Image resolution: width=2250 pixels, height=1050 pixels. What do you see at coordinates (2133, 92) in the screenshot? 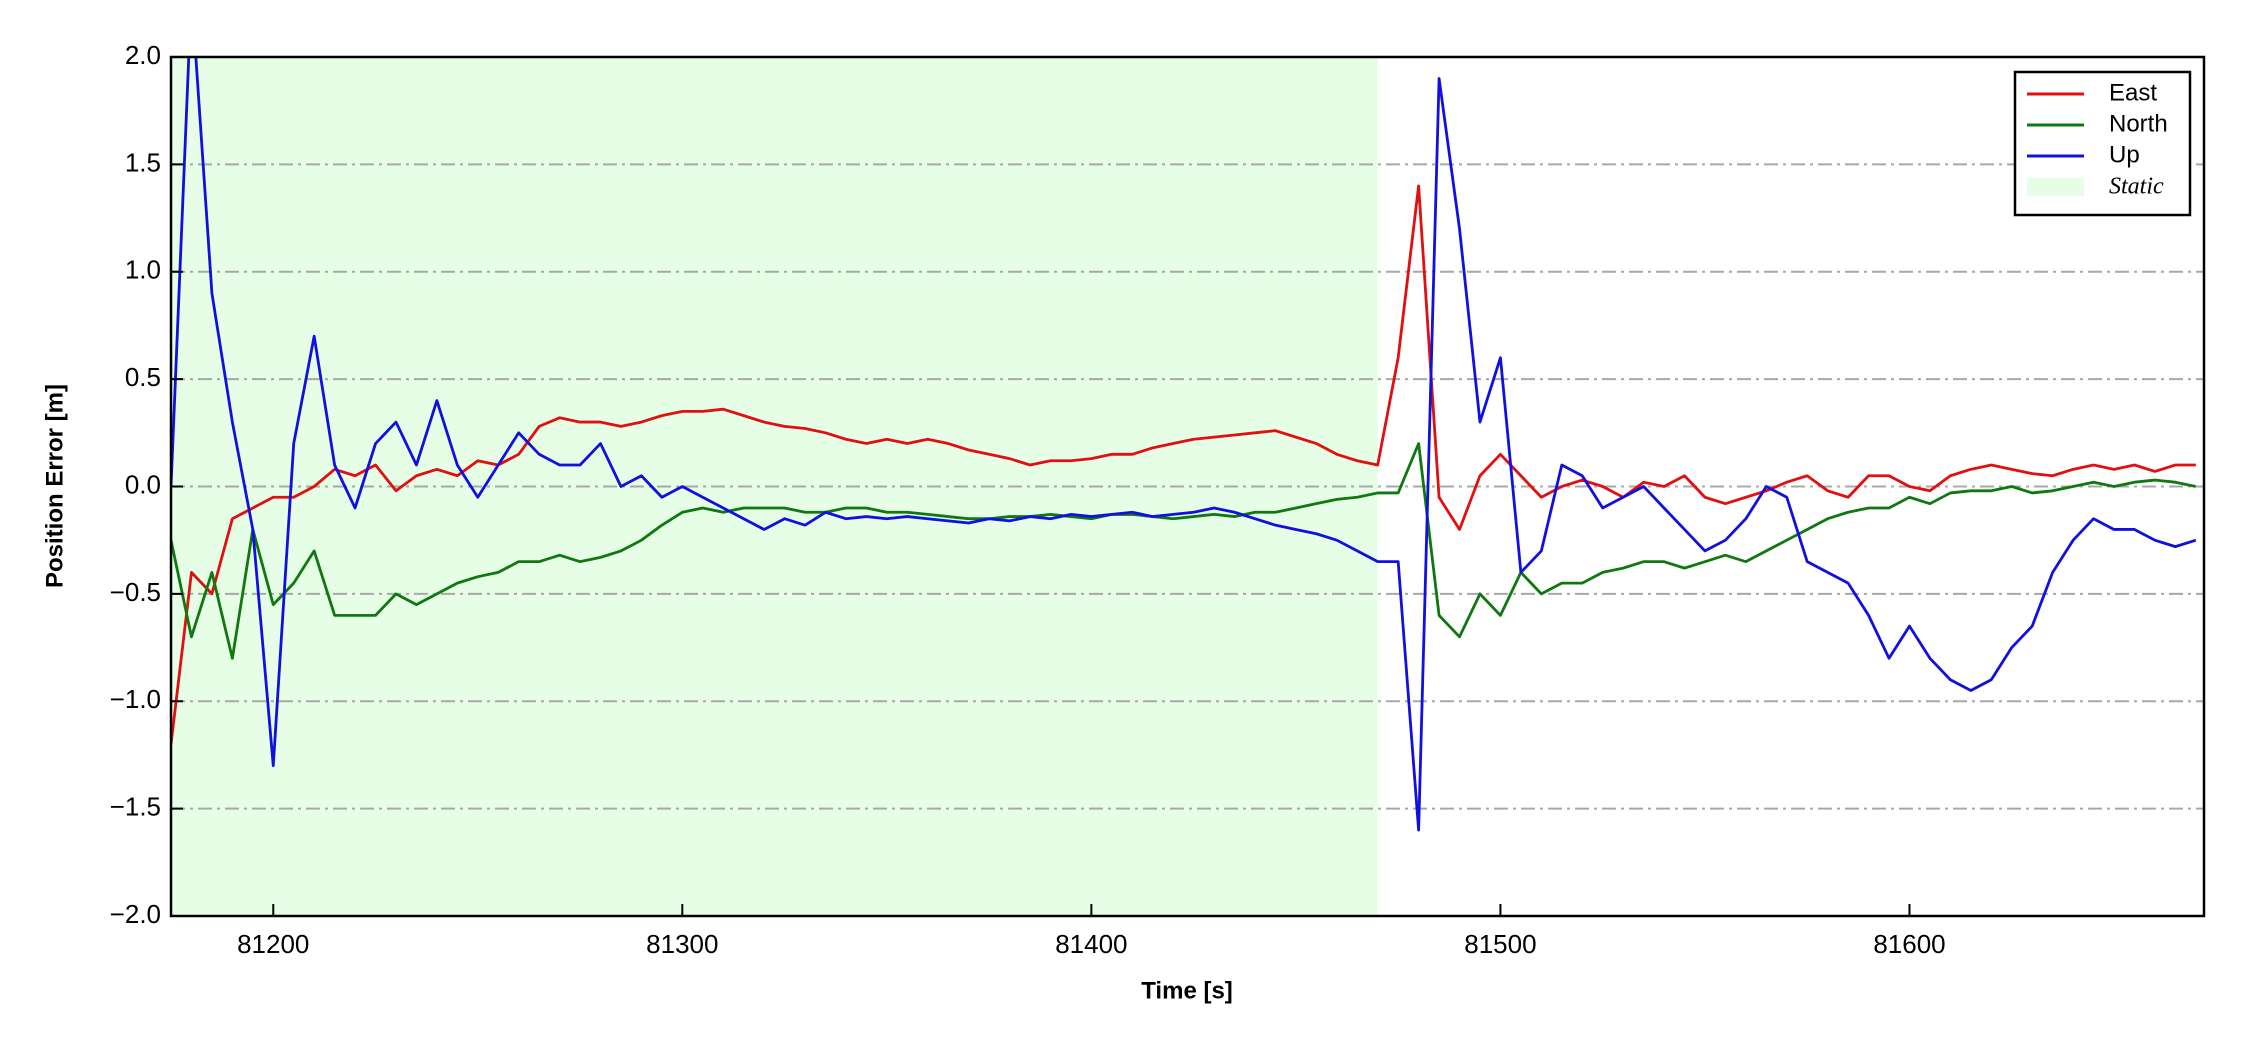
I see `legend-label: East` at bounding box center [2133, 92].